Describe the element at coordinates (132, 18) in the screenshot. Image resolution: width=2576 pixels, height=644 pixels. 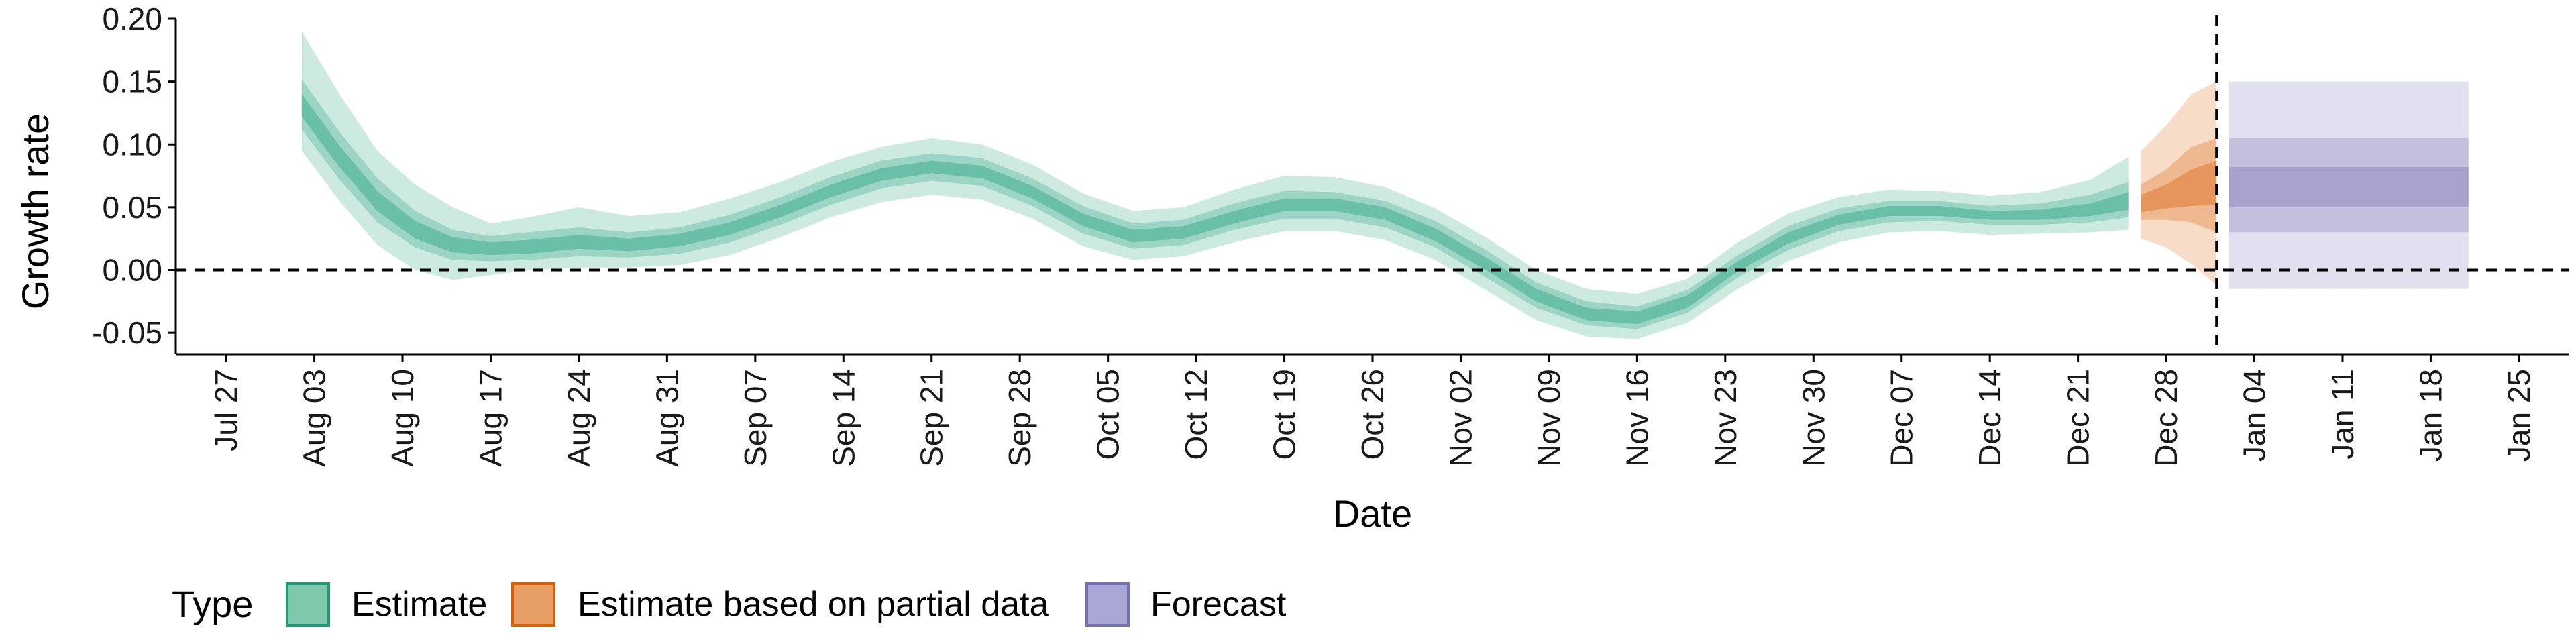
I see `y-tick-label: 0.20` at that location.